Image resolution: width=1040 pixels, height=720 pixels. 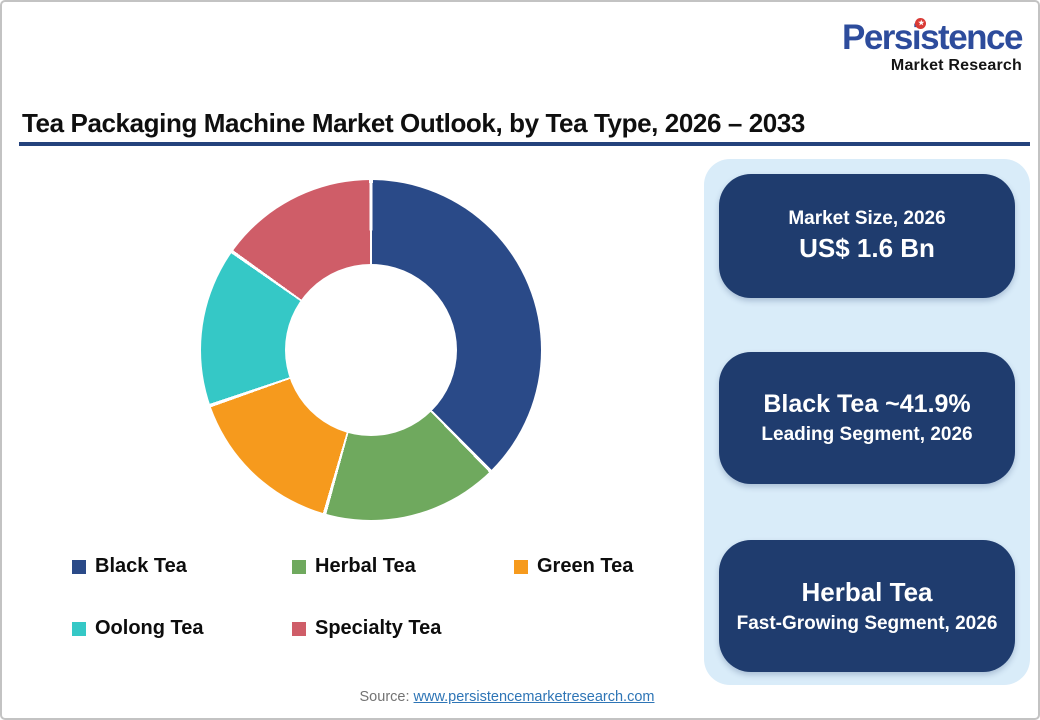 I want to click on legend-label: Black Tea, so click(x=141, y=565).